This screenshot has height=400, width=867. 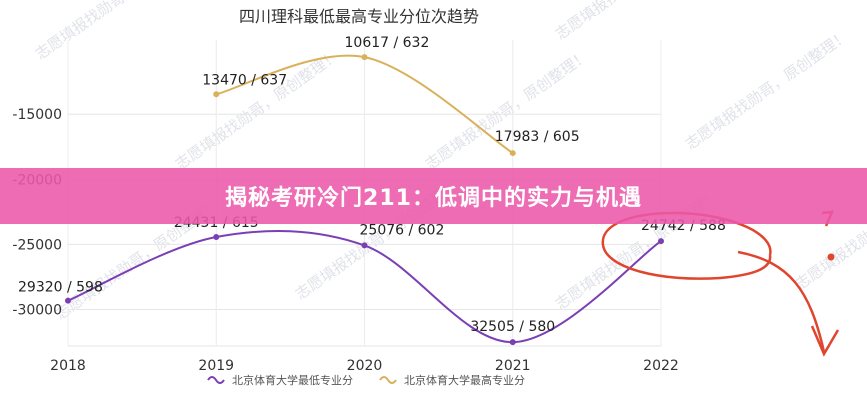 I want to click on legend: 北京体育大学最低专业分 北京体育大学最高专业分, so click(x=366, y=380).